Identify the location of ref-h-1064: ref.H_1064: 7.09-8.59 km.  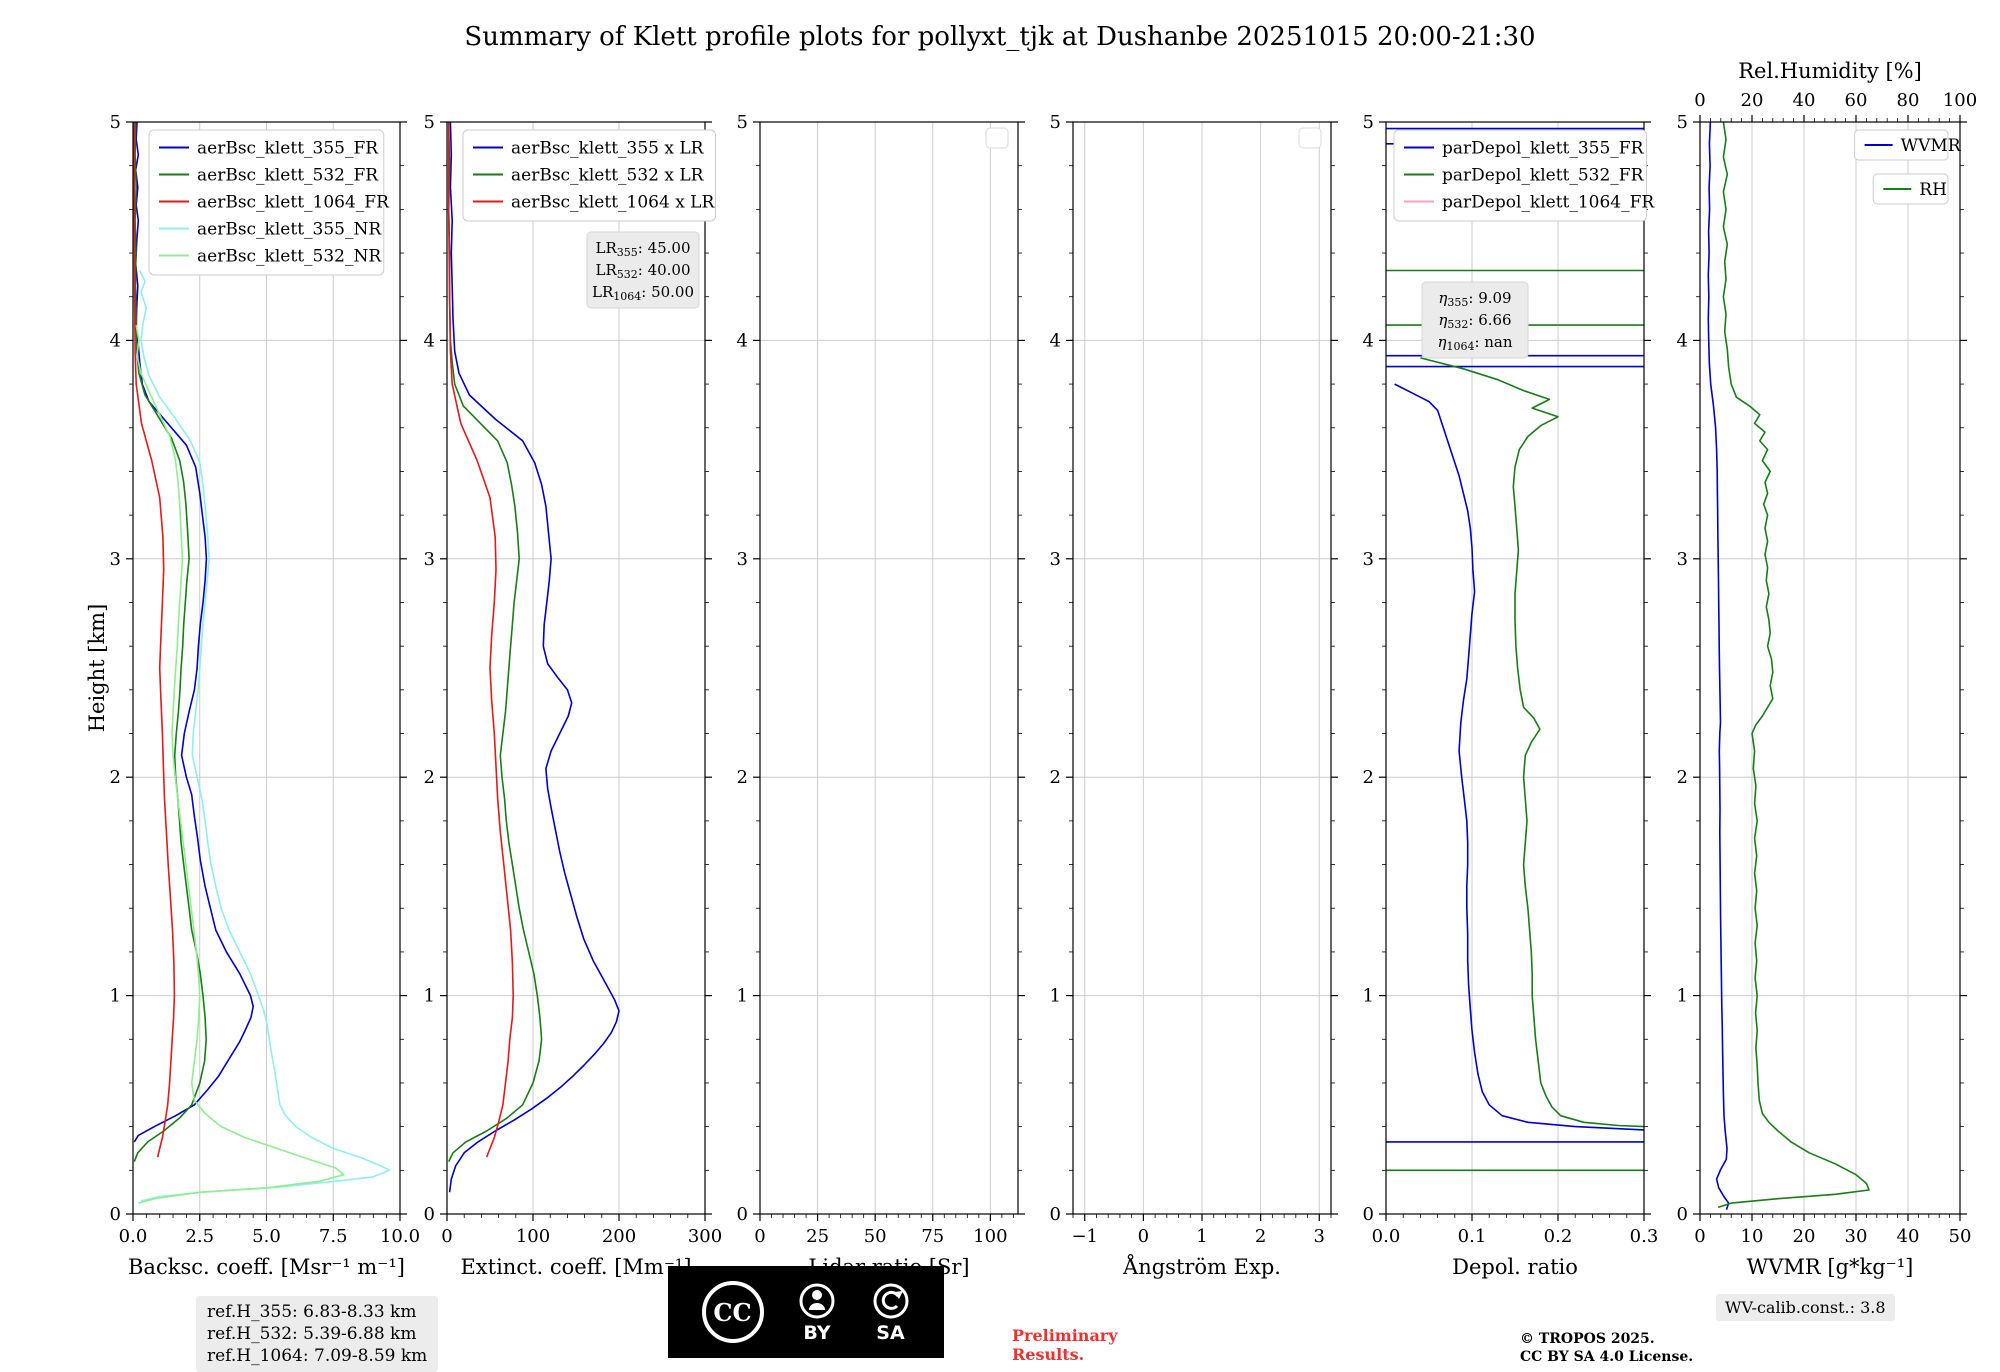
(317, 1356).